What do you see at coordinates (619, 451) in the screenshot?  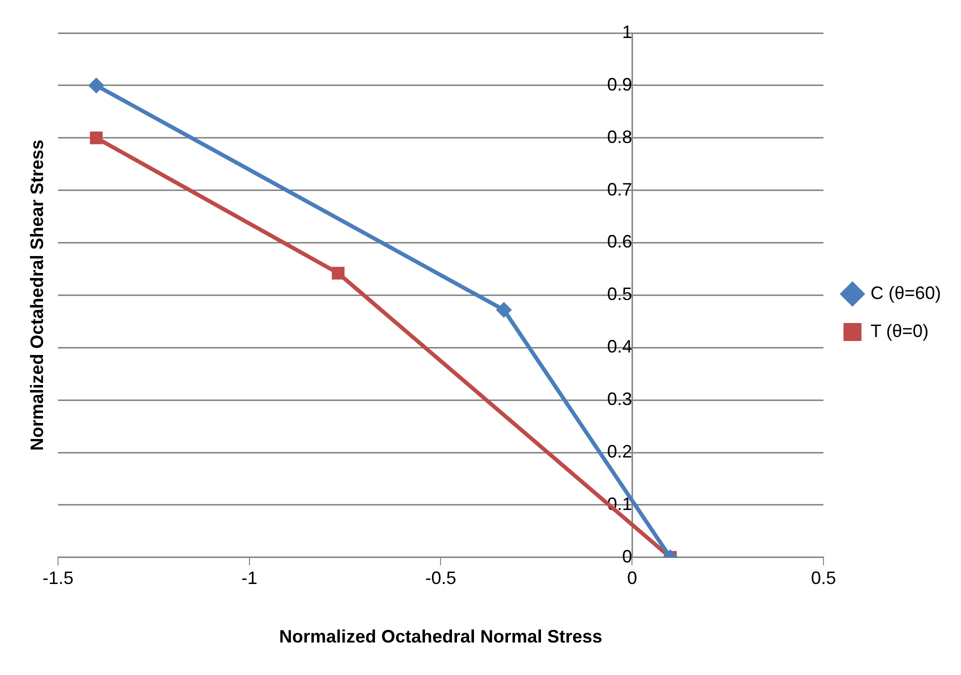 I see `y-tick-label: 0.2` at bounding box center [619, 451].